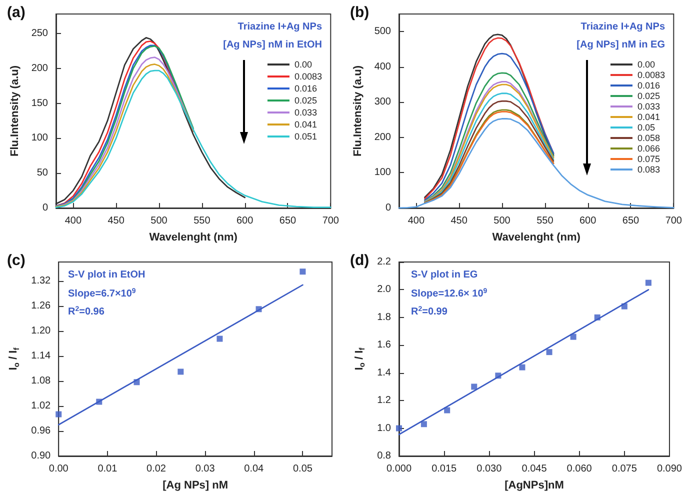 Image resolution: width=685 pixels, height=496 pixels. Describe the element at coordinates (272, 45) in the screenshot. I see `annotation: [Ag NPs] nM in EtOH` at that location.